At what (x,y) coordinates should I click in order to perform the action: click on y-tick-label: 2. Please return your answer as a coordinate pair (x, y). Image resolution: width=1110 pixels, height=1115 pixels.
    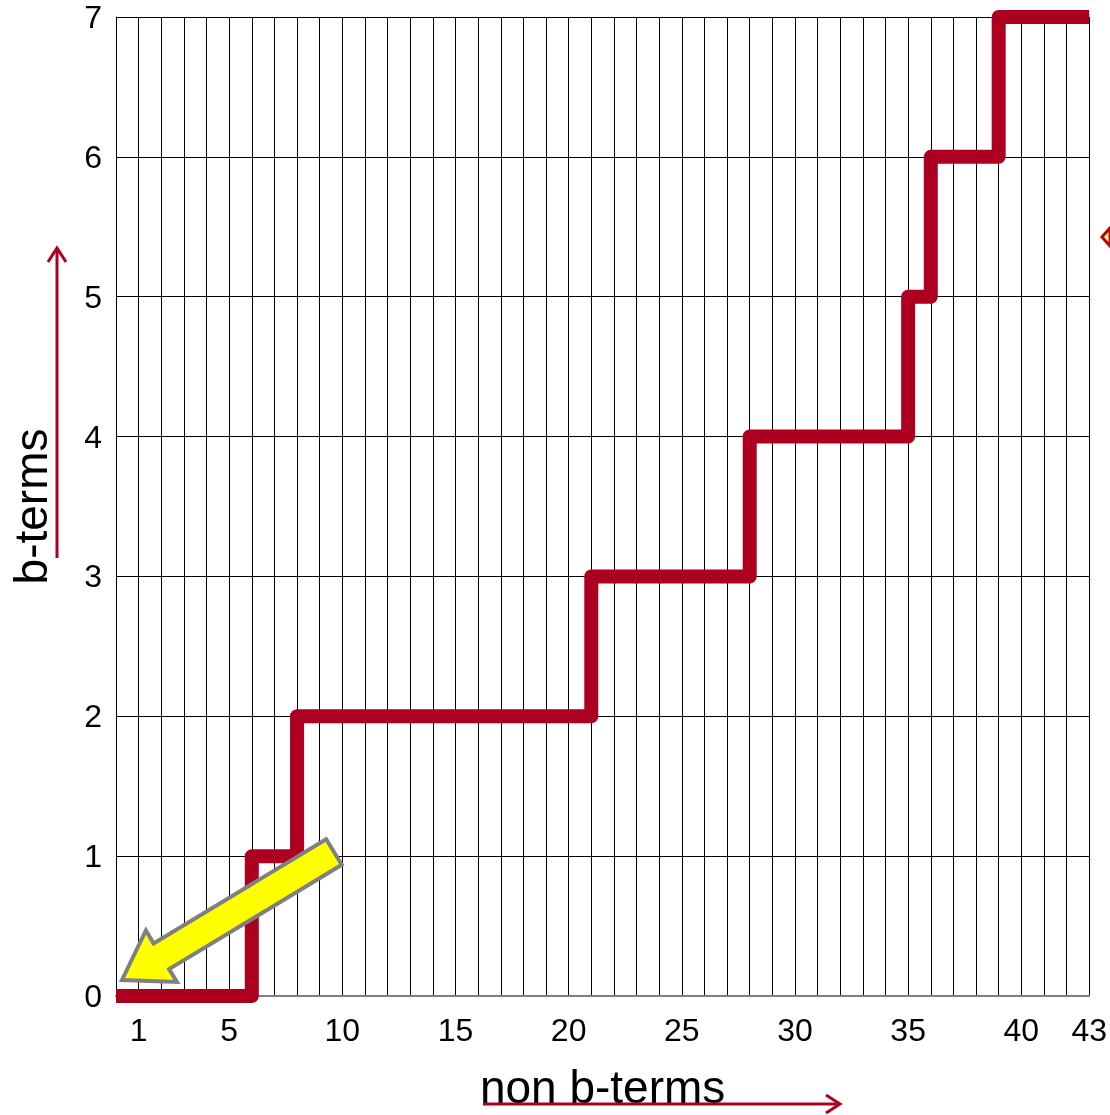
    Looking at the image, I should click on (93, 716).